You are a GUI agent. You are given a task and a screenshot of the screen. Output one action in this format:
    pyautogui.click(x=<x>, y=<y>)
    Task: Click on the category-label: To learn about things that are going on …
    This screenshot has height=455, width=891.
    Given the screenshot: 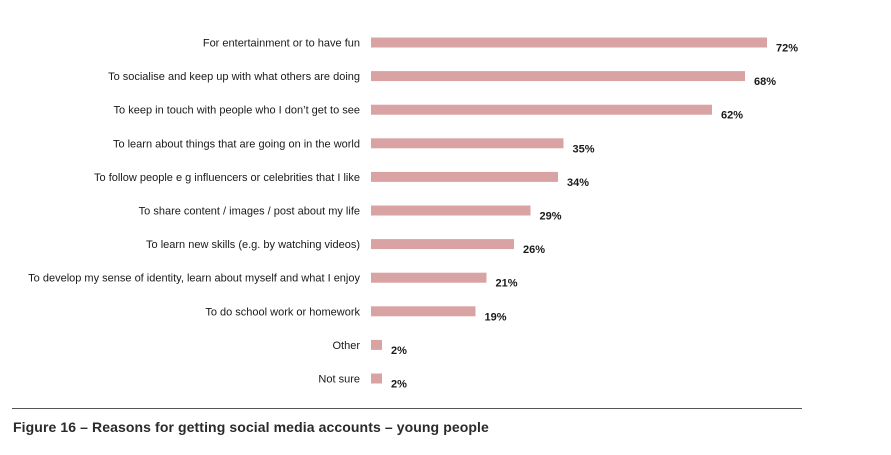 What is the action you would take?
    pyautogui.click(x=236, y=144)
    